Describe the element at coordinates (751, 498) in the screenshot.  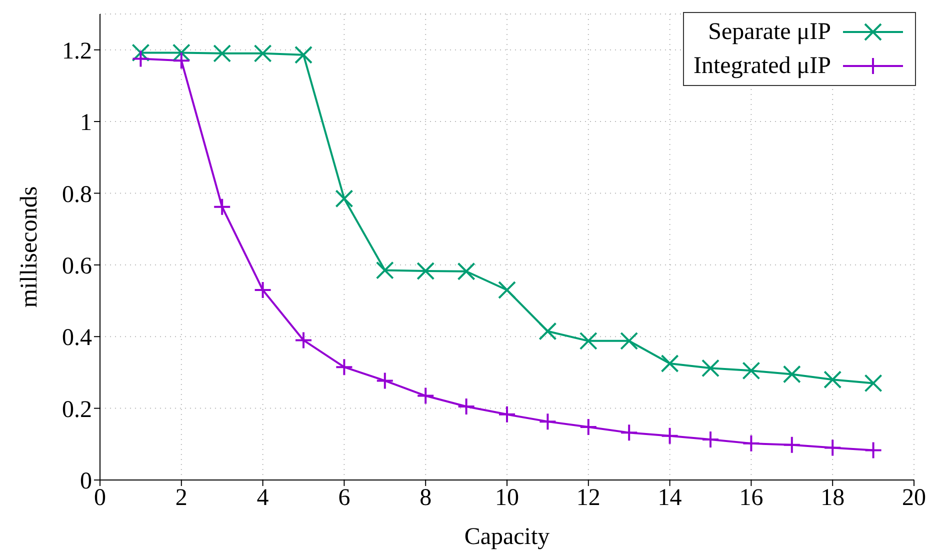
I see `x-tick-label: 16` at that location.